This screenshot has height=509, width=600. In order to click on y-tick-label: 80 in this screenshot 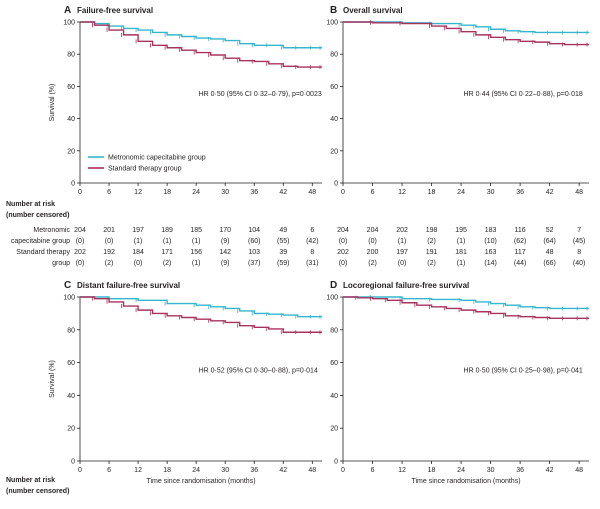, I will do `click(334, 55)`.